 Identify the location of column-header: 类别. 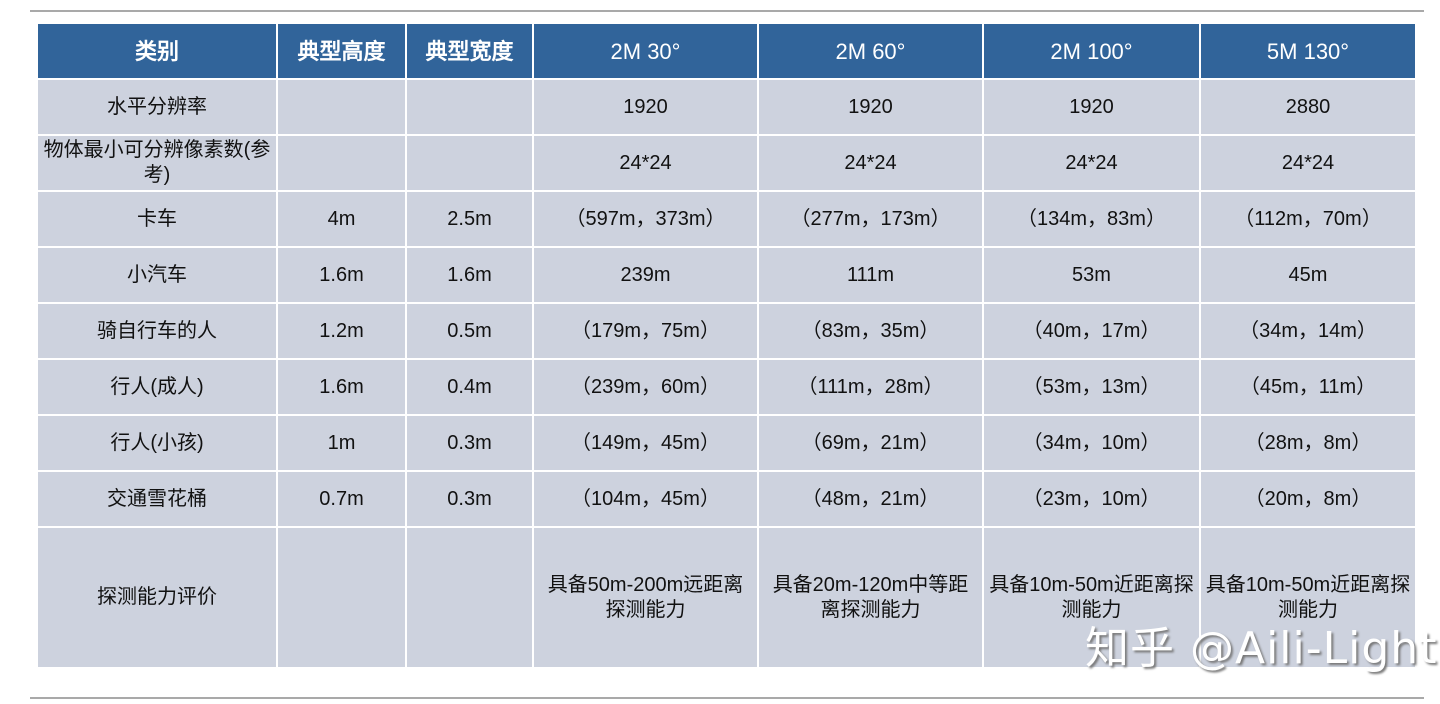
(157, 51).